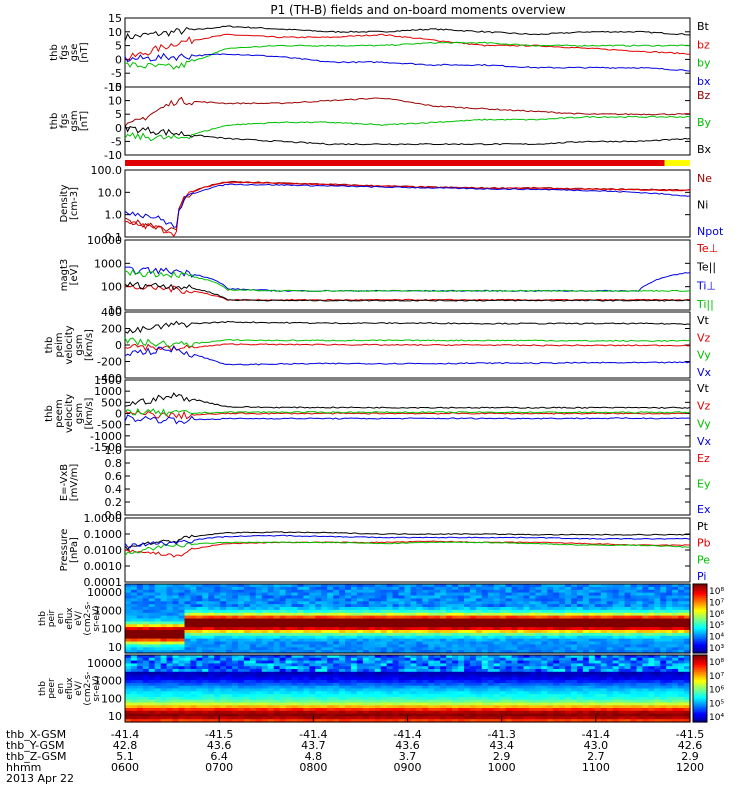 The height and width of the screenshot is (800, 750). I want to click on legend-bx: Bx, so click(704, 149).